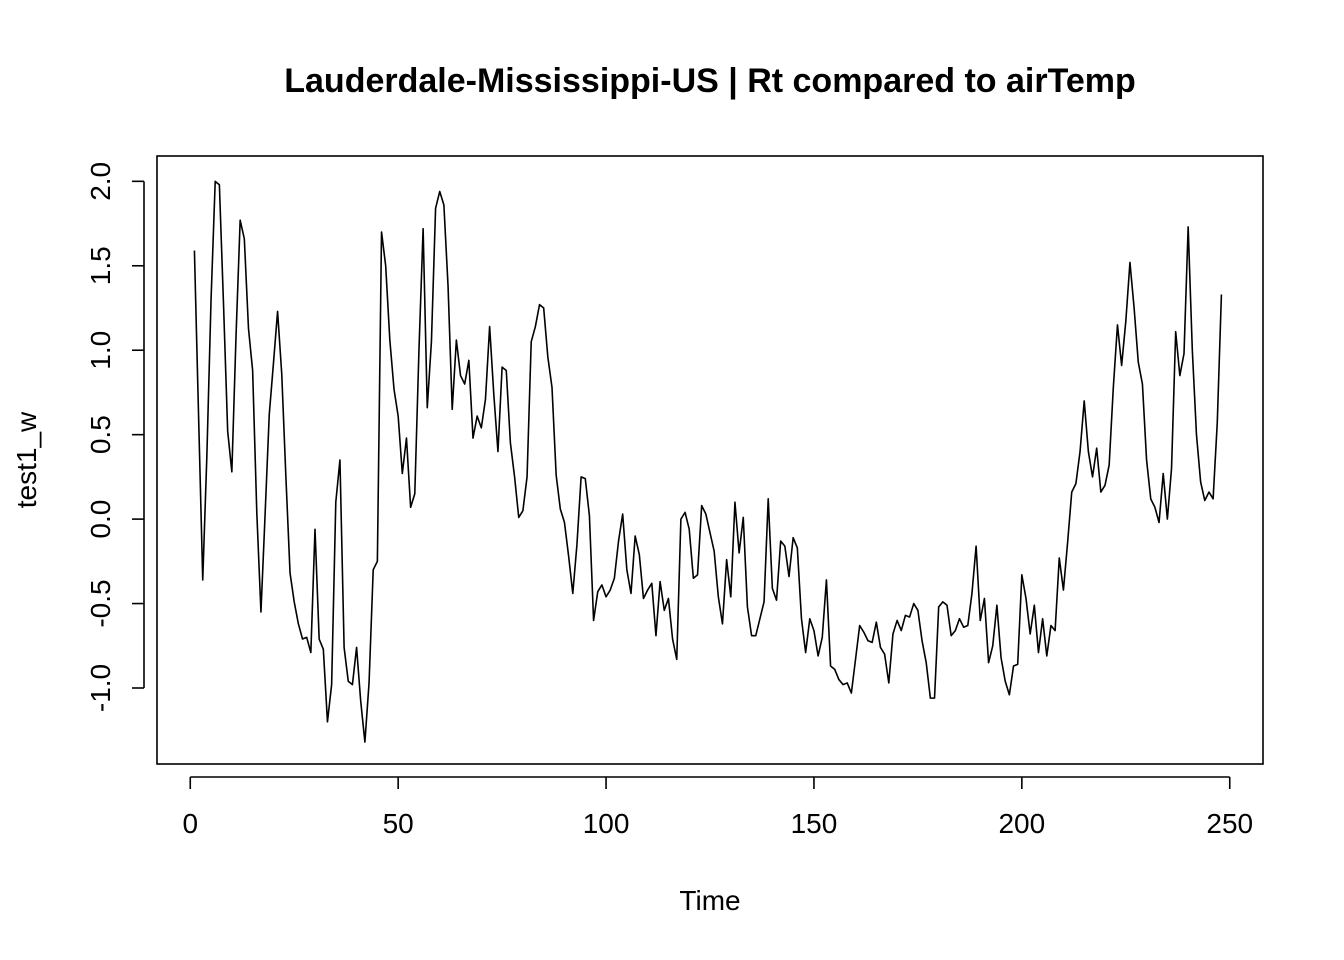  Describe the element at coordinates (26, 459) in the screenshot. I see `y-axis-label: test1_w` at that location.